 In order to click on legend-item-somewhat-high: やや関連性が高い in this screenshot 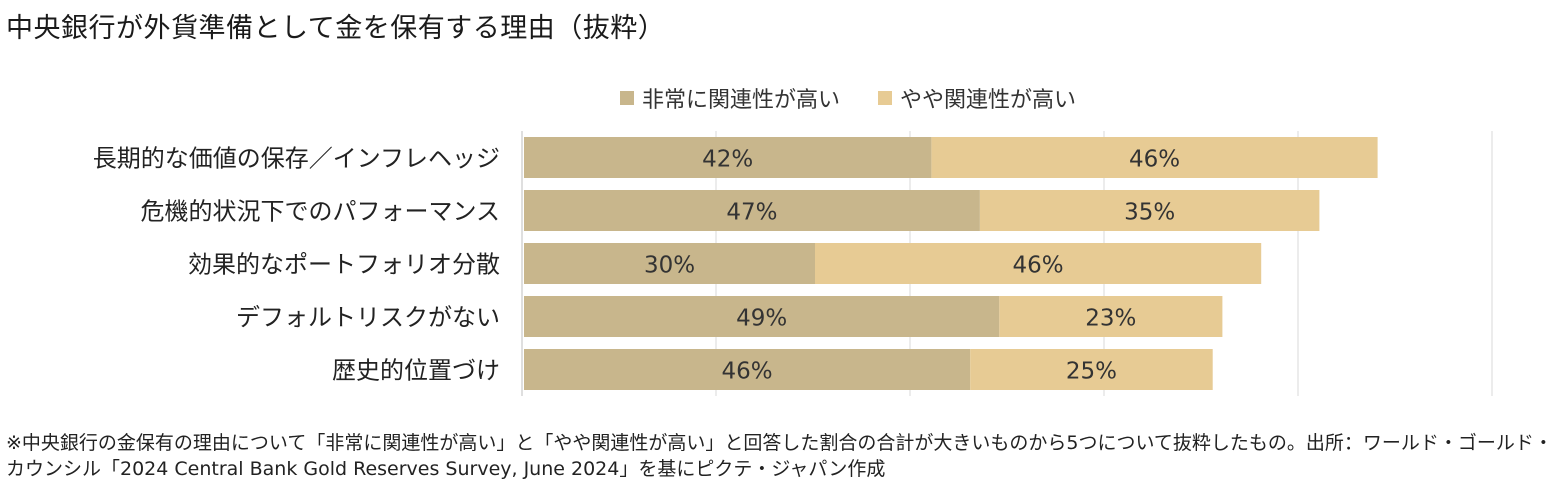, I will do `click(977, 98)`.